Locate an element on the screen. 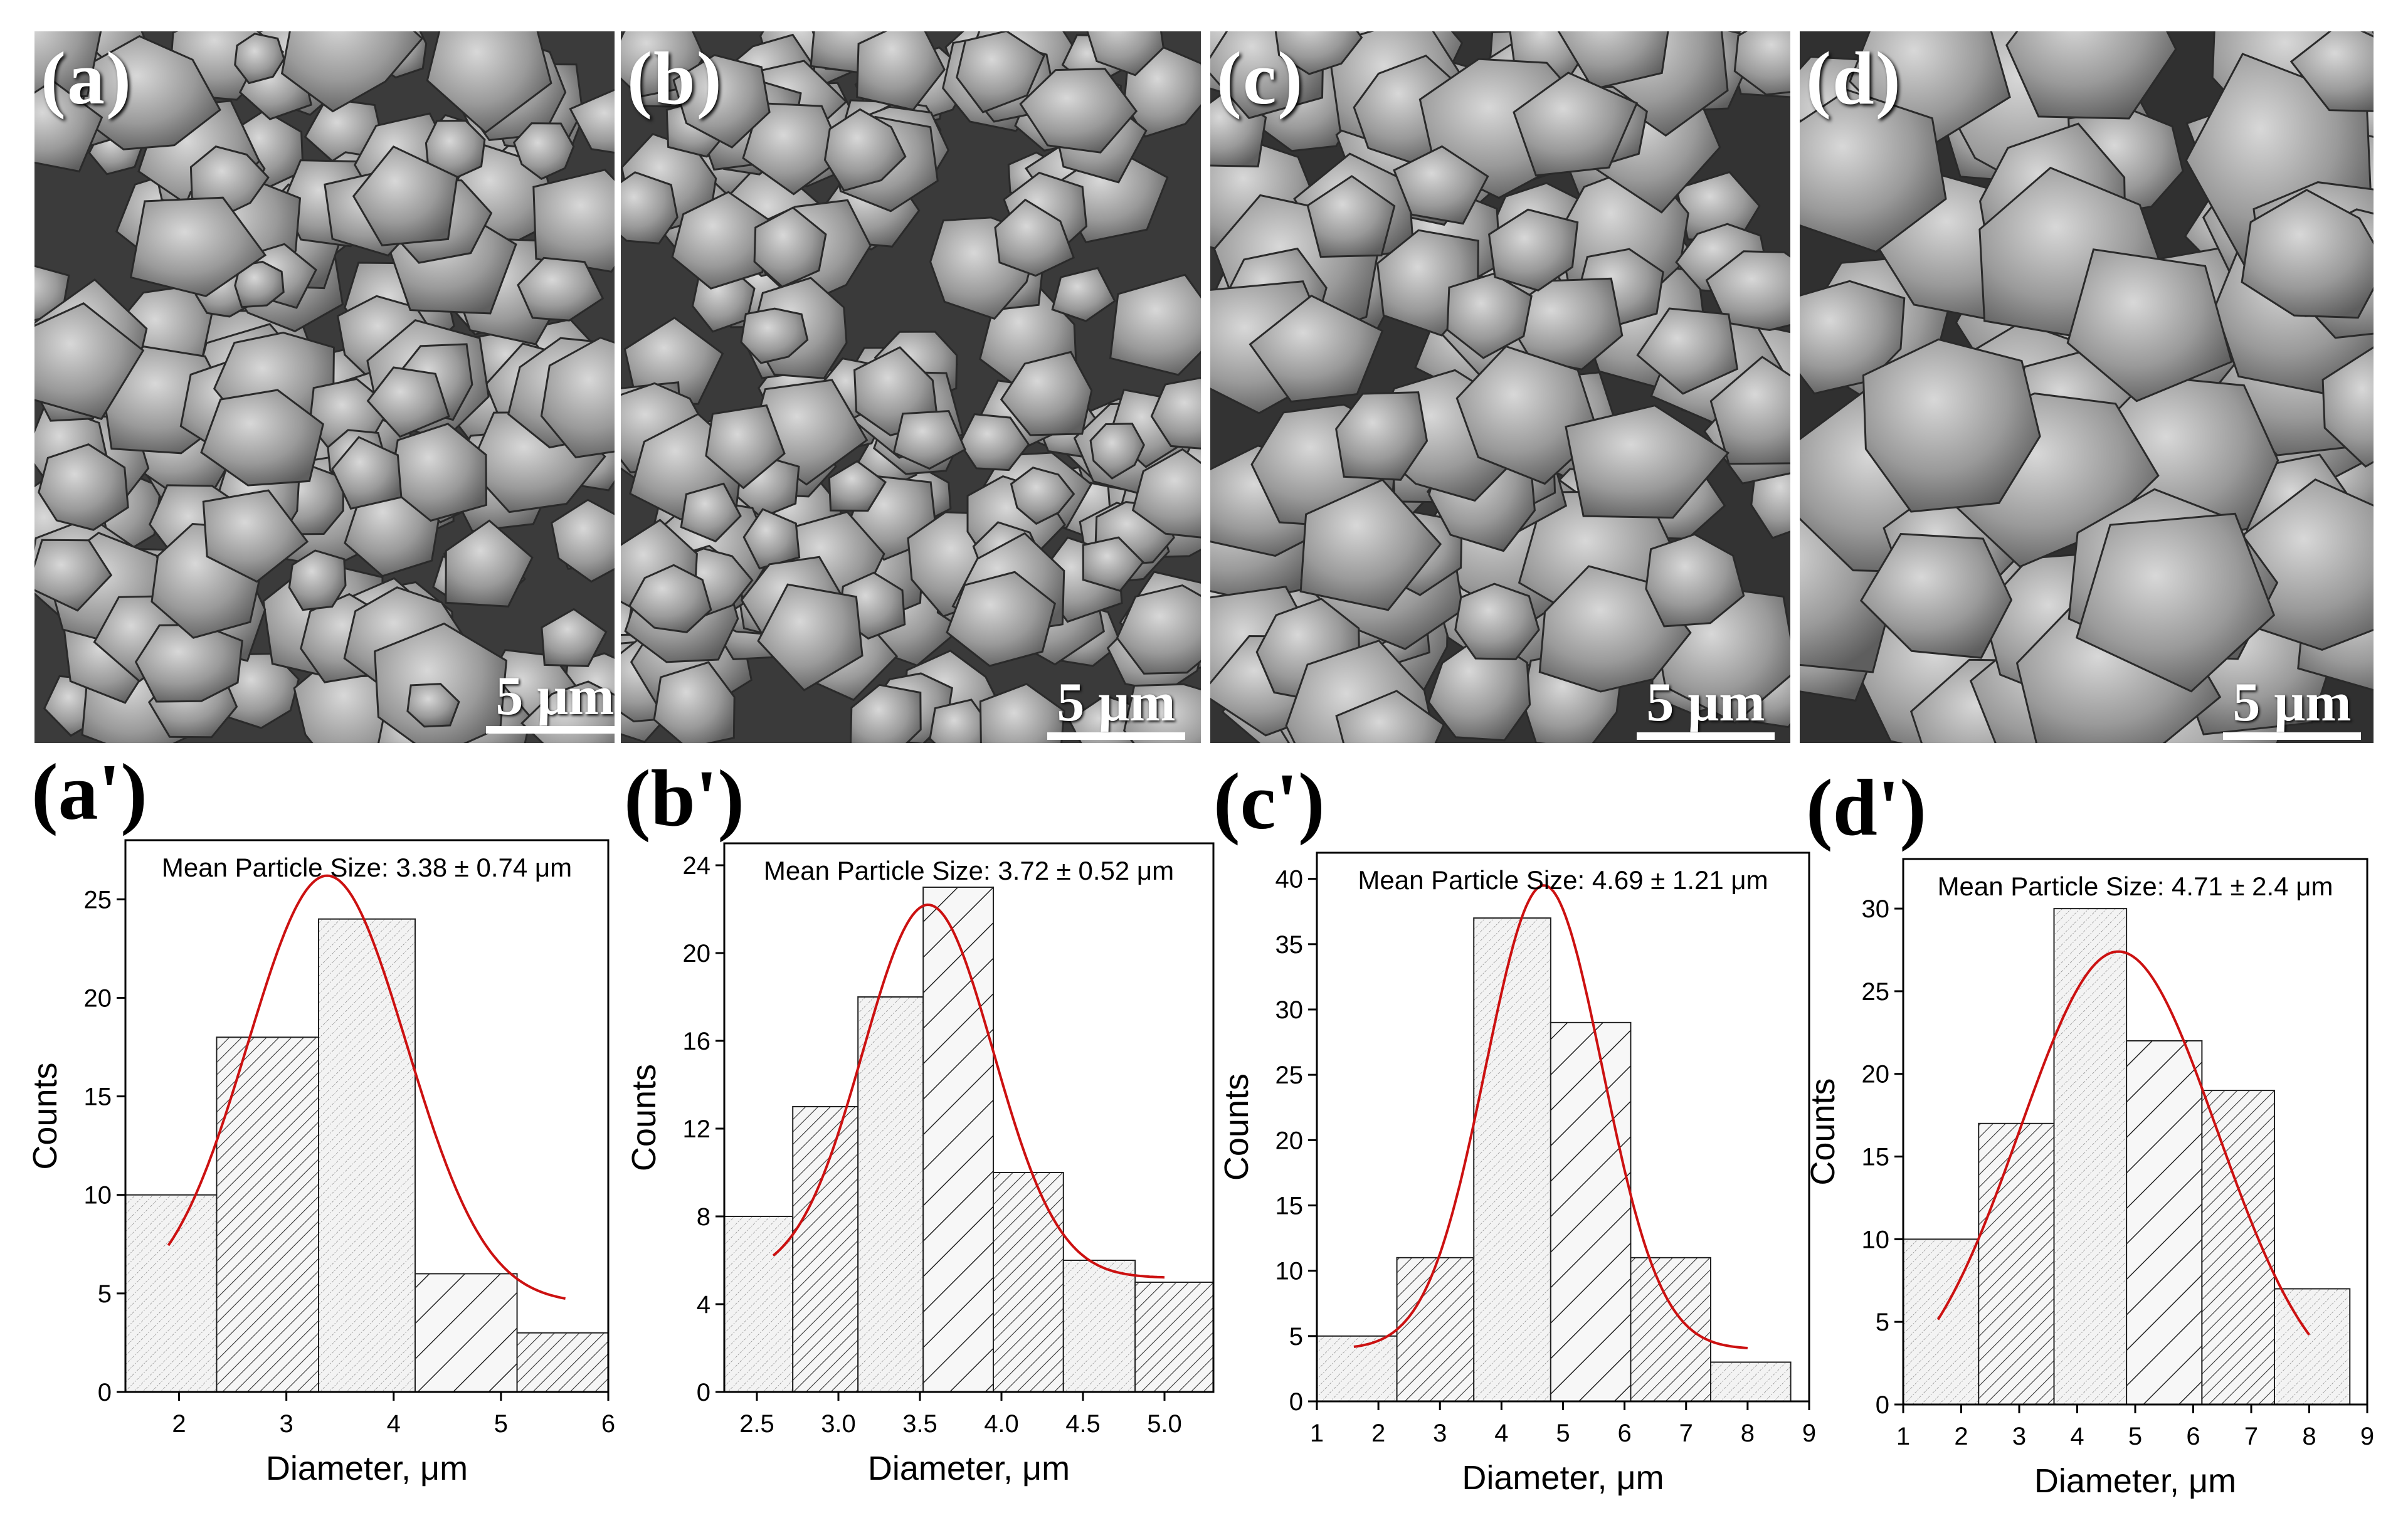 This screenshot has width=2408, height=1523. x-tick-label: 8 is located at coordinates (2309, 1436).